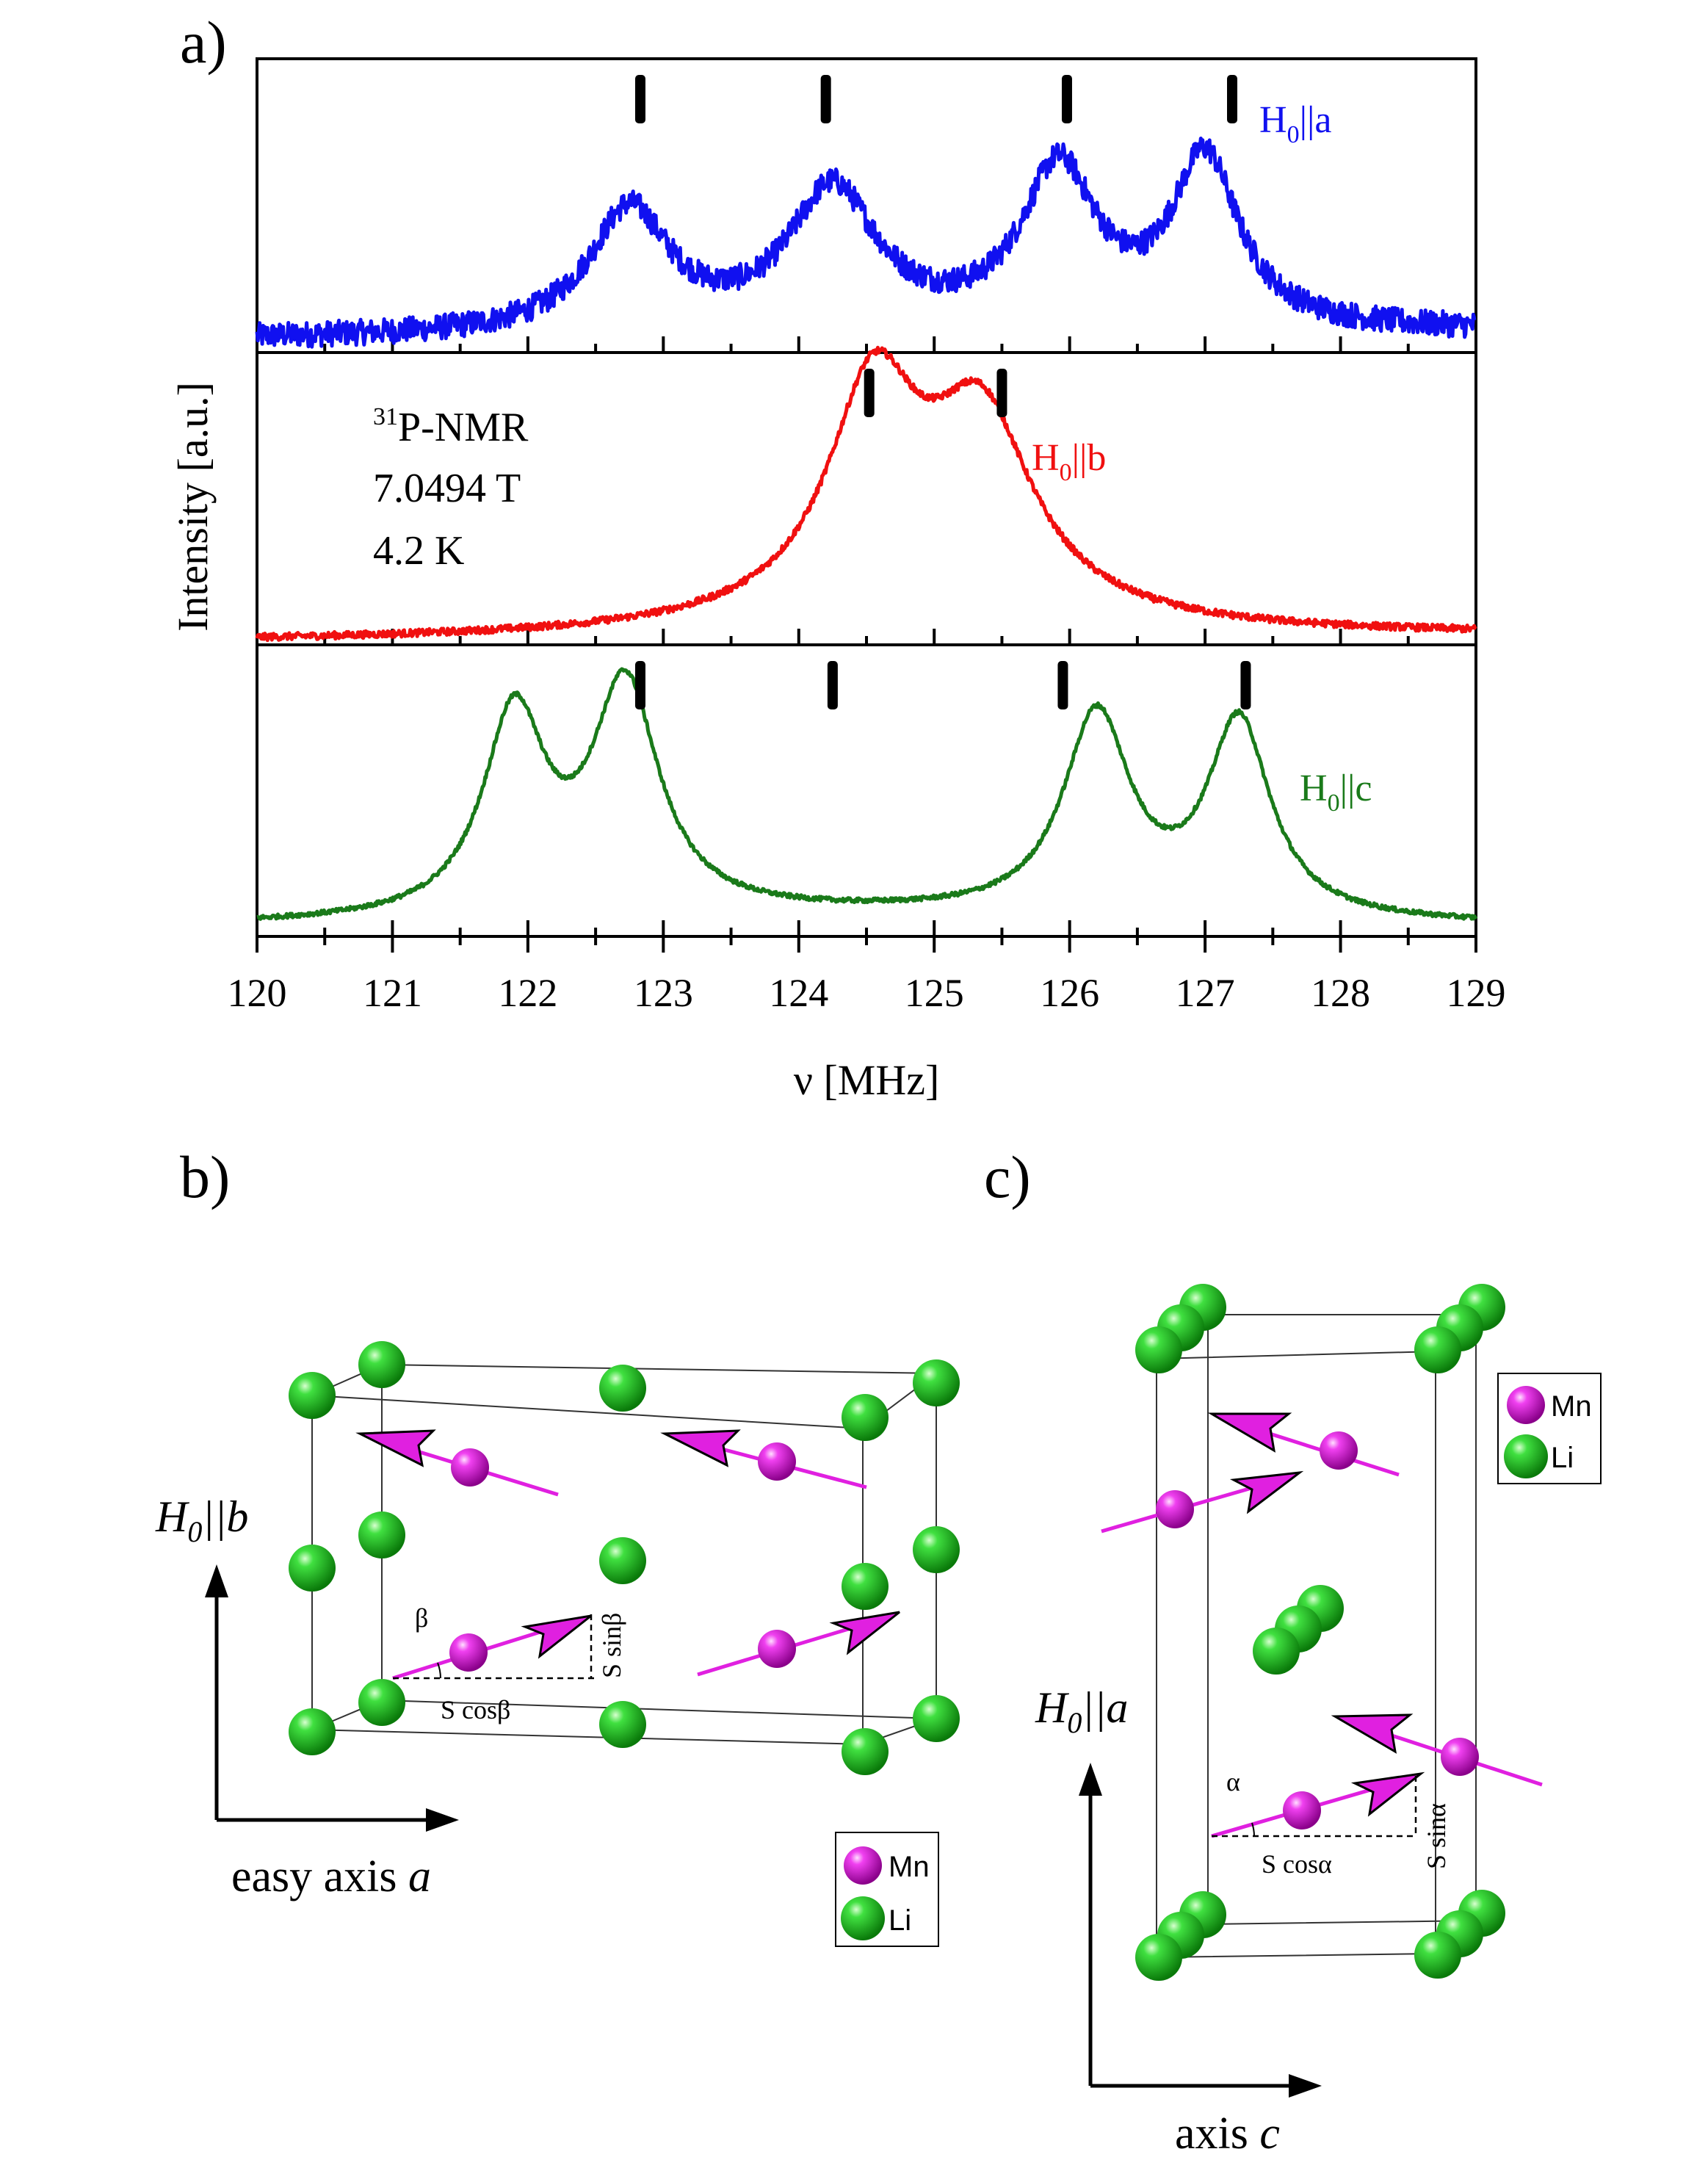  What do you see at coordinates (909, 1867) in the screenshot?
I see `legend-b-mn: Mn` at bounding box center [909, 1867].